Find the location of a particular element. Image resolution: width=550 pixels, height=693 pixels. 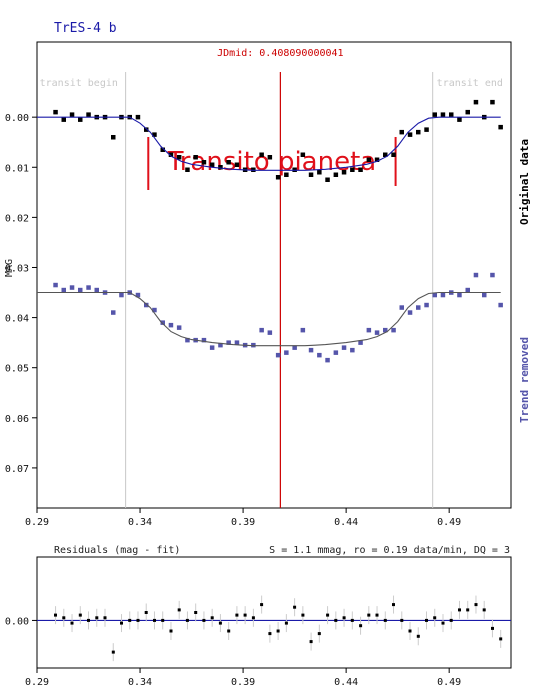

y-axis-label: MAG is located at coordinates (9, 268).